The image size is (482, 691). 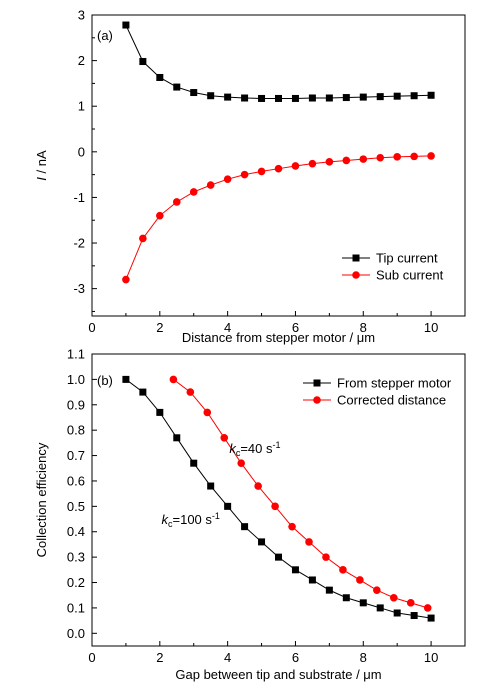 What do you see at coordinates (76, 354) in the screenshot?
I see `y-tick-label: 1.1` at bounding box center [76, 354].